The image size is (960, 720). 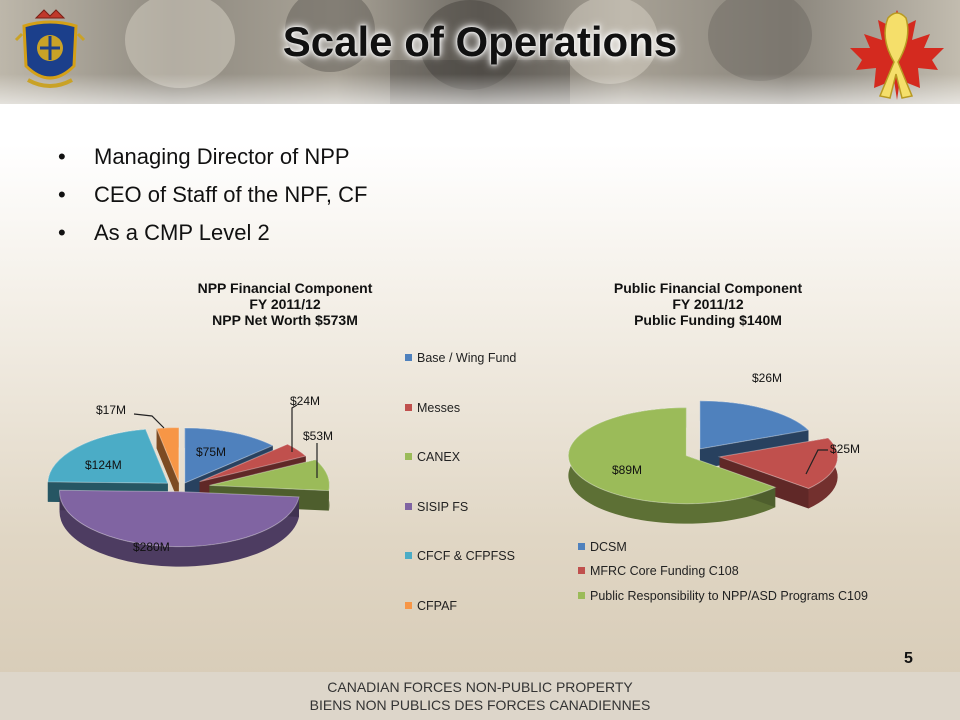 I want to click on chart-title-line: NPP Net Worth $573M, so click(x=285, y=320).